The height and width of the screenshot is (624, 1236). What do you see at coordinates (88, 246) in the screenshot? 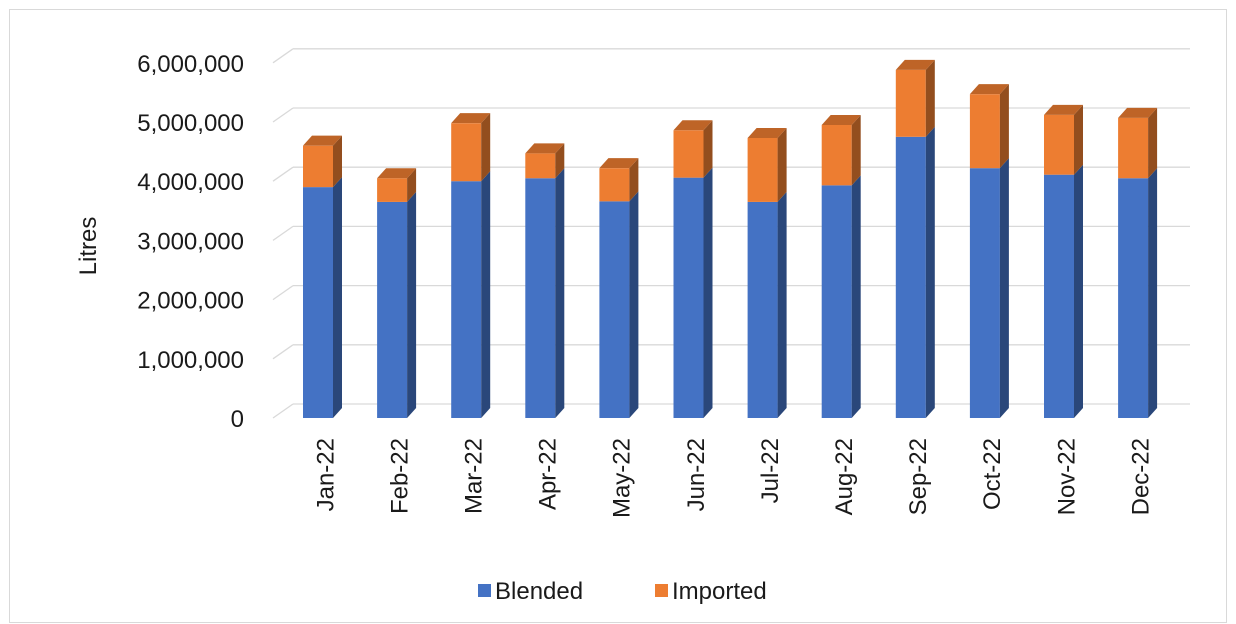
I see `y-axis-title: Litres` at bounding box center [88, 246].